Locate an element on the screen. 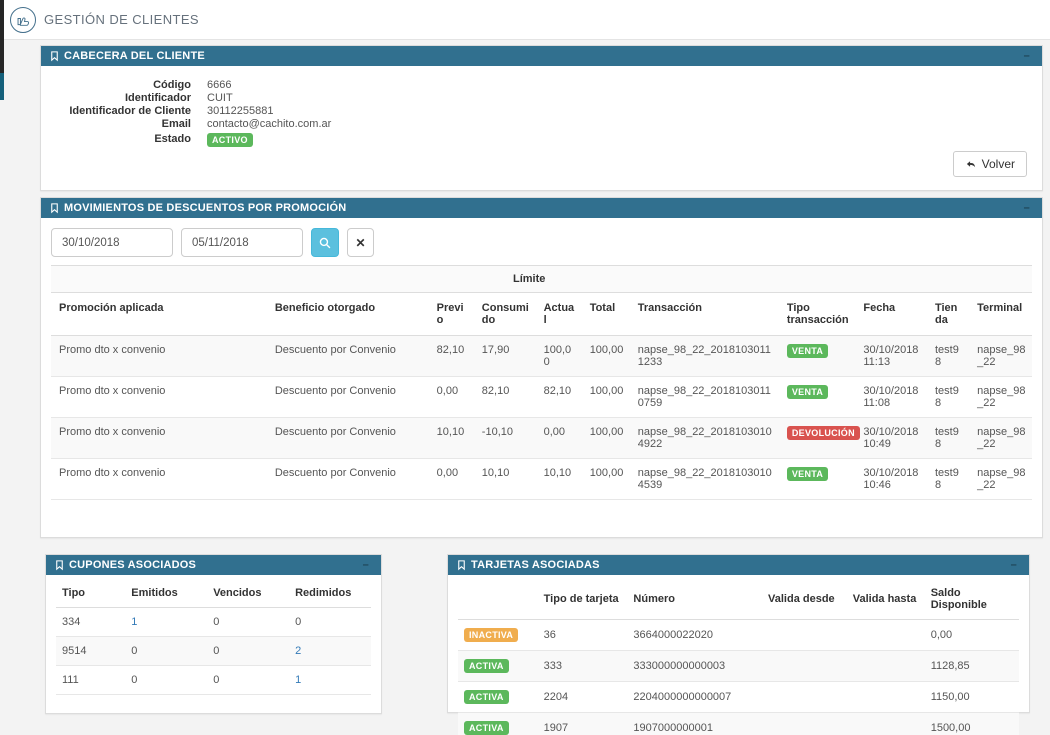 Image resolution: width=1050 pixels, height=735 pixels. table-row: INACTIVA 36 3664000022020 0,00 is located at coordinates (738, 635).